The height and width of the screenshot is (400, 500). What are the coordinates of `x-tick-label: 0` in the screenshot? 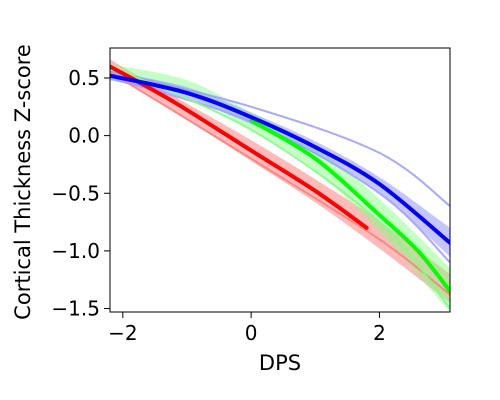 It's located at (251, 333).